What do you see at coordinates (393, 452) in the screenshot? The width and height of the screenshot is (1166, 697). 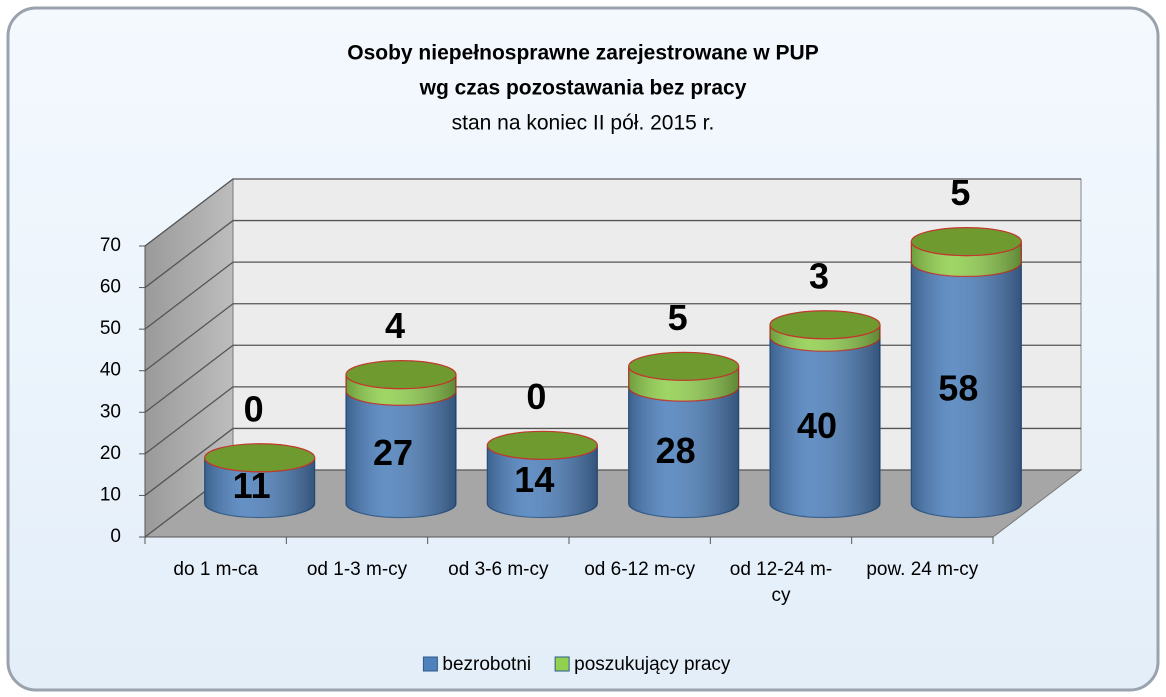 I see `value-label: 27` at bounding box center [393, 452].